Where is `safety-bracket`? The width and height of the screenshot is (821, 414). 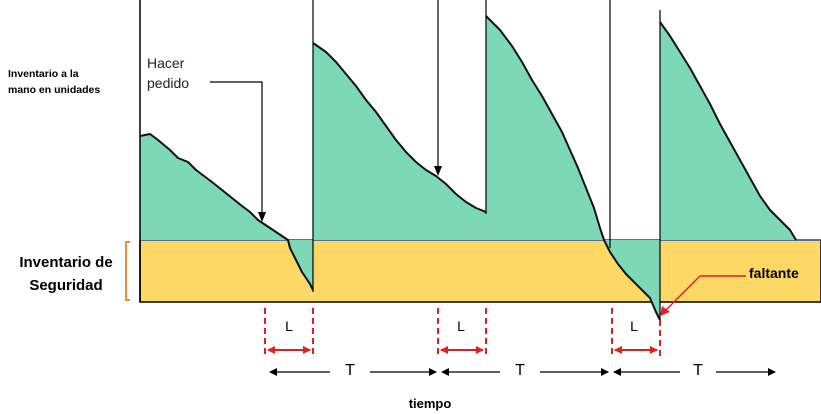 safety-bracket is located at coordinates (127, 271).